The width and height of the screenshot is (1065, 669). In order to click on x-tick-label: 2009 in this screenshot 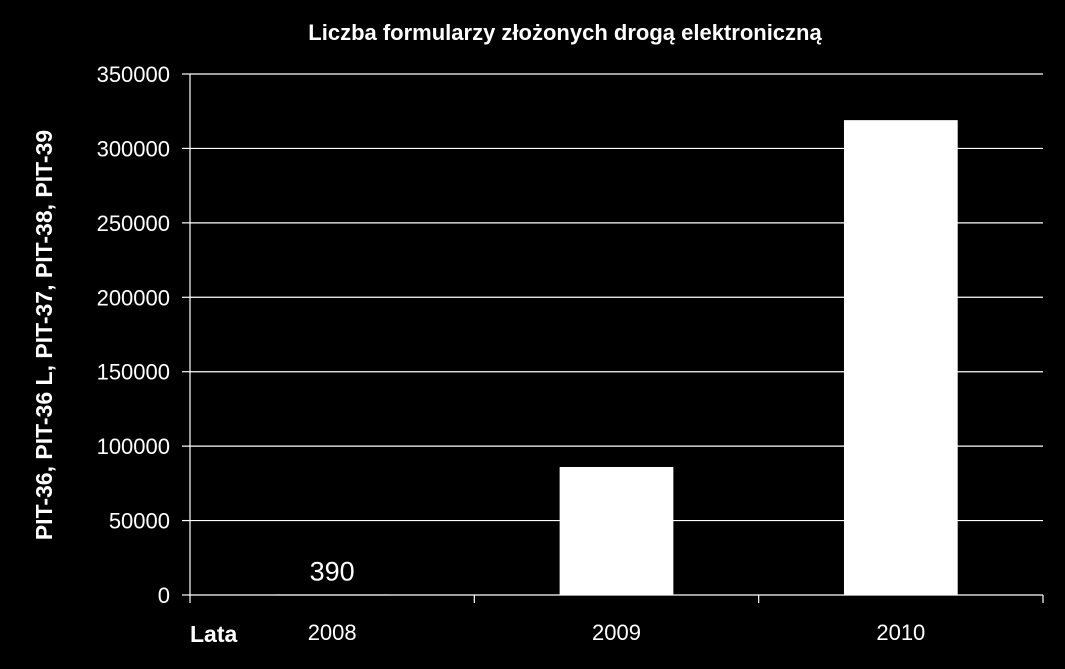, I will do `click(616, 632)`.